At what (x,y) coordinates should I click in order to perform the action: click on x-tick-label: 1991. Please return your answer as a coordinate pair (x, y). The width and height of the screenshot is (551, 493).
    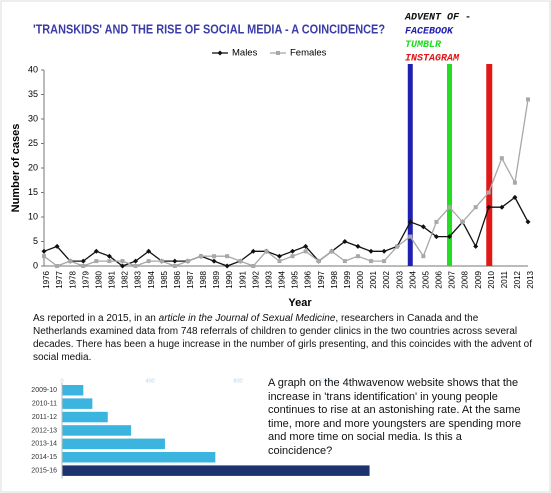
    Looking at the image, I should click on (242, 279).